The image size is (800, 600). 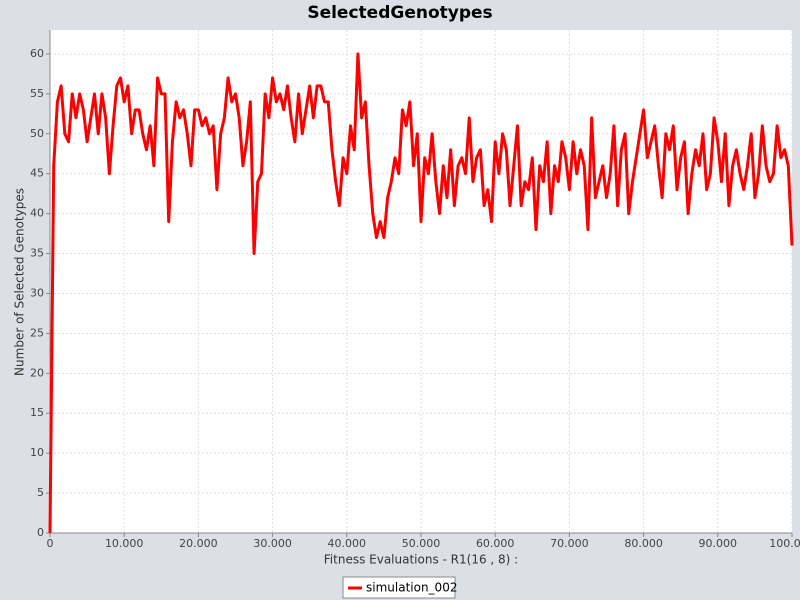 I want to click on legend-label: simulation_002, so click(x=411, y=588).